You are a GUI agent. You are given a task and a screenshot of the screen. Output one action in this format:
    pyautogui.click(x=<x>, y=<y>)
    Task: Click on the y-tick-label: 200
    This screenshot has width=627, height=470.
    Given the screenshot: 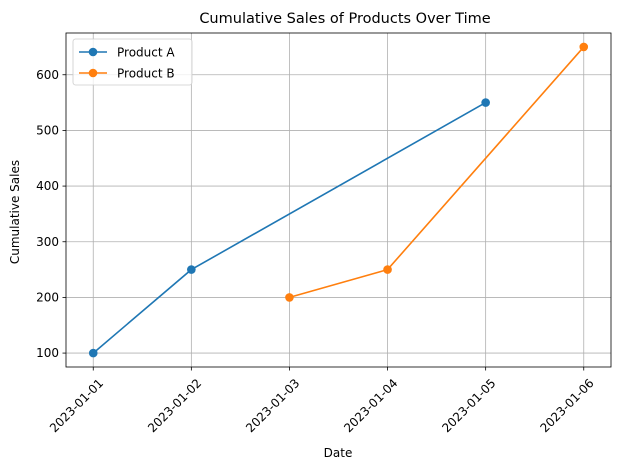 What is the action you would take?
    pyautogui.click(x=47, y=297)
    